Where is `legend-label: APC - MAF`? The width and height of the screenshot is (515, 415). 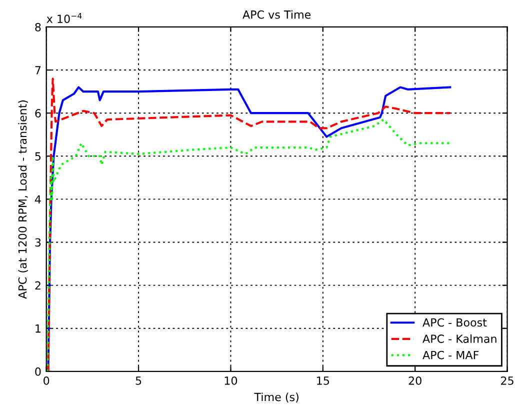 legend-label: APC - MAF is located at coordinates (450, 355).